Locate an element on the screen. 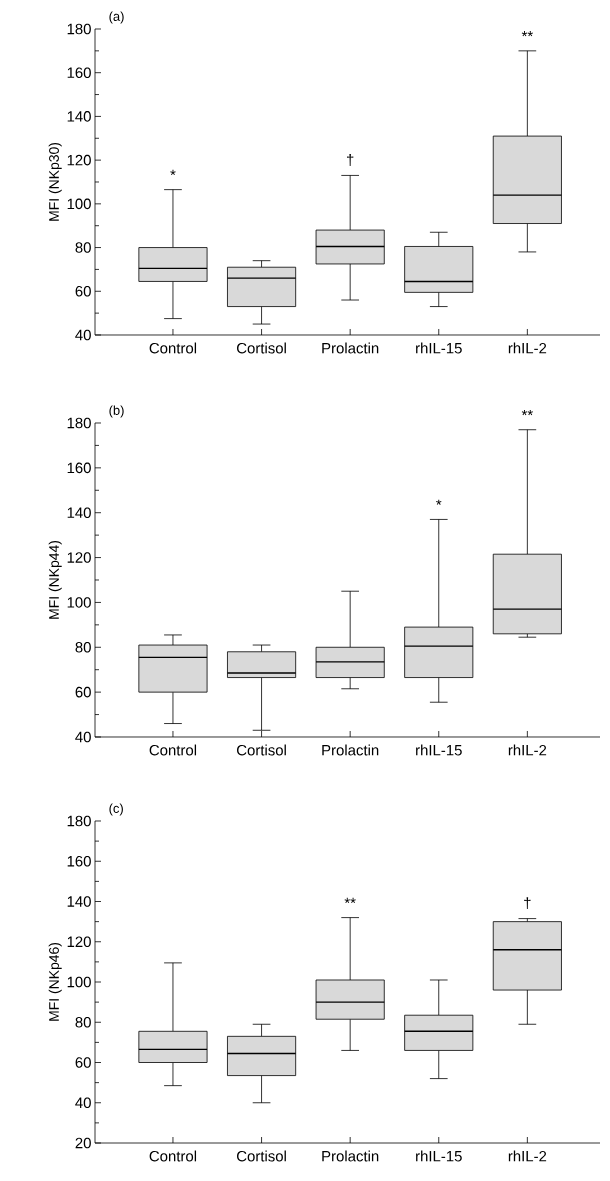  chart-title: (c) is located at coordinates (116, 809).